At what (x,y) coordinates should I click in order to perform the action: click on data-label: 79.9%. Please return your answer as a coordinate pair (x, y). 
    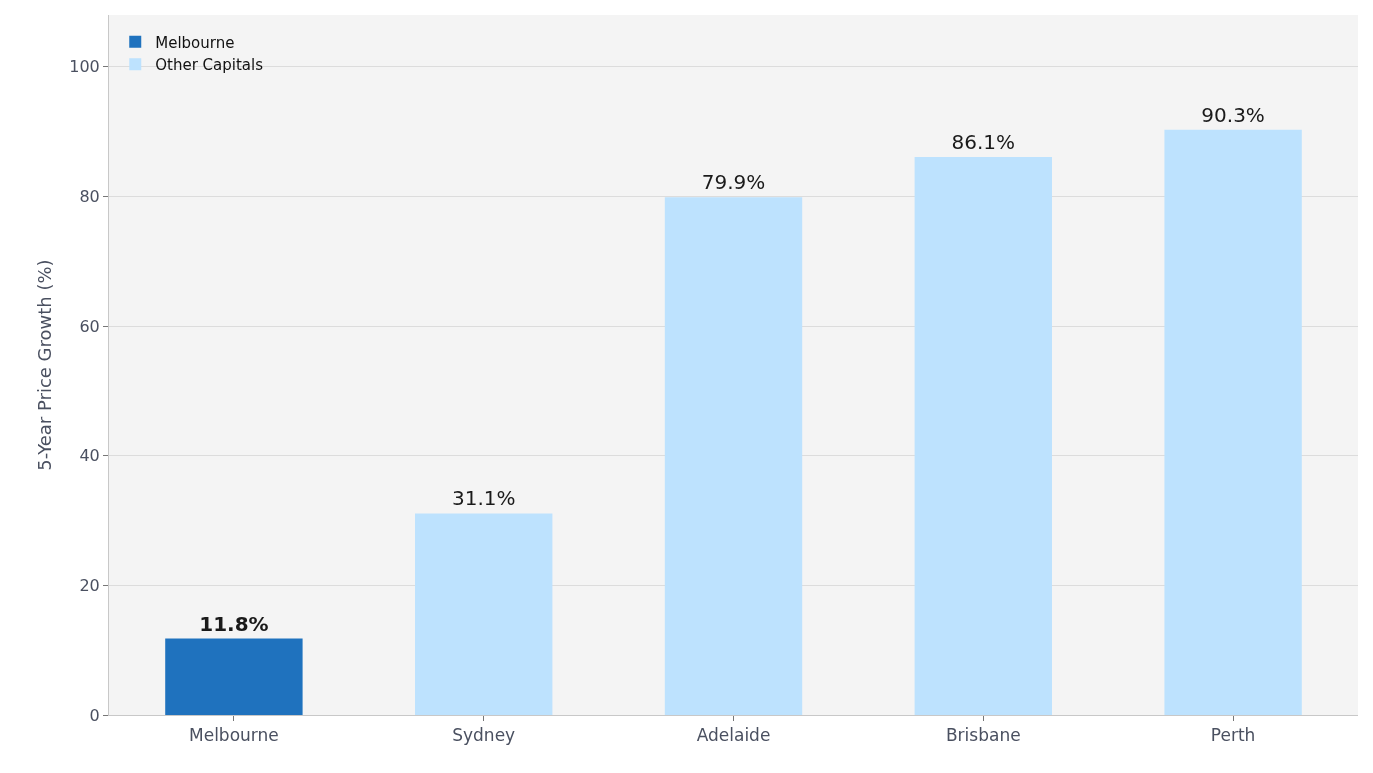
    Looking at the image, I should click on (733, 182).